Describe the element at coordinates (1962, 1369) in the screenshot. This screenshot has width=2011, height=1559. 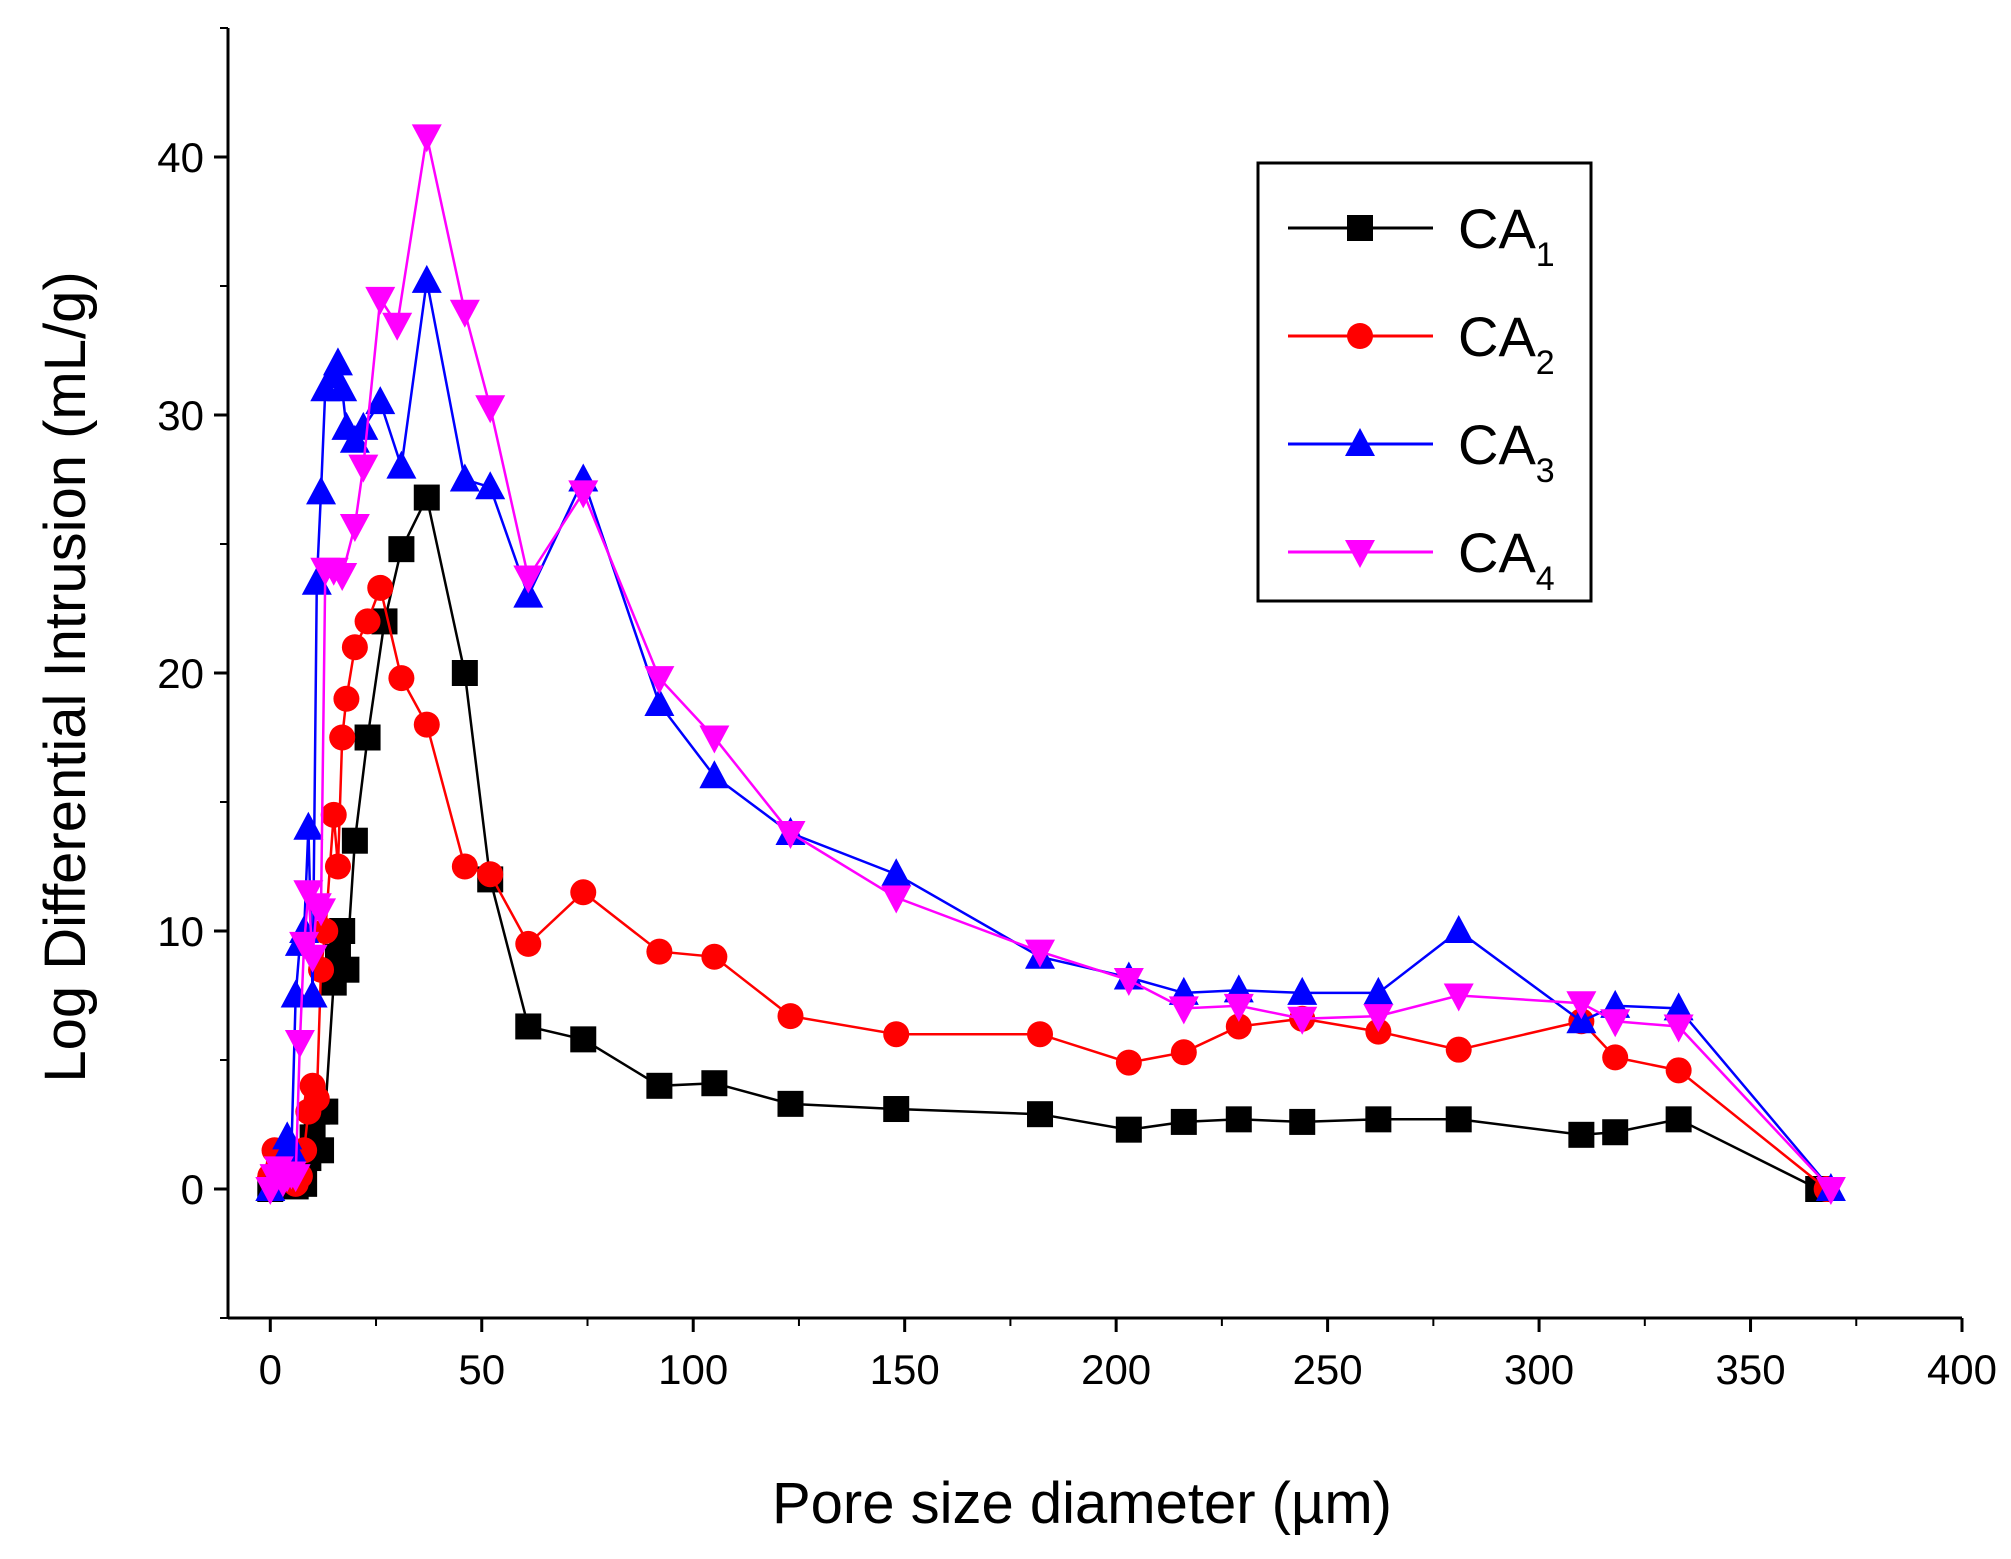
I see `x-tick-label: 400` at that location.